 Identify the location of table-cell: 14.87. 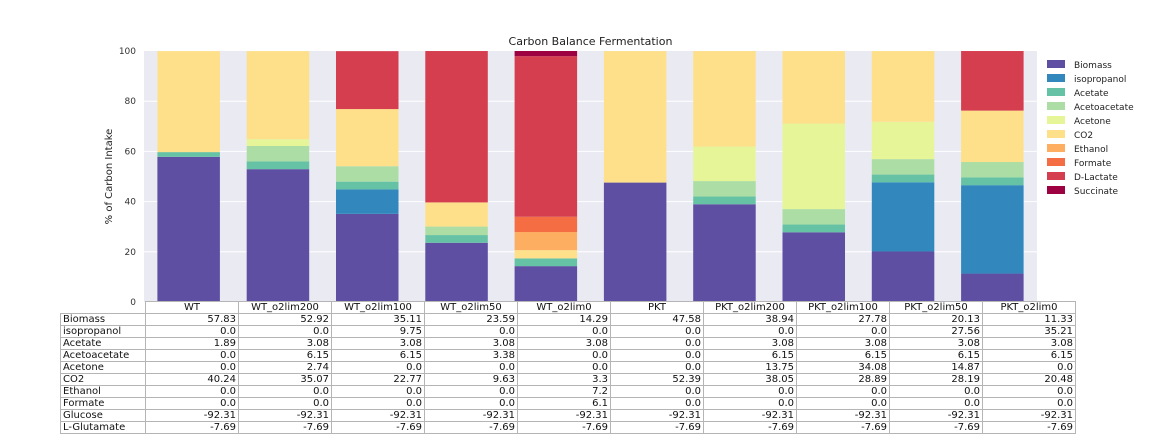
(936, 367).